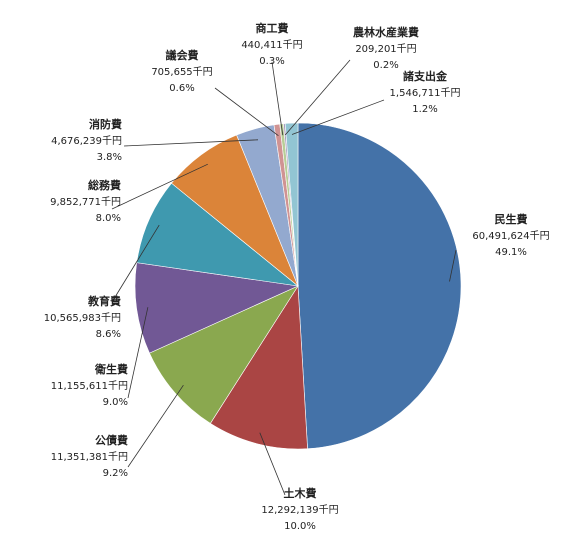  What do you see at coordinates (109, 157) in the screenshot?
I see `slice-label-percent: 3.8%` at bounding box center [109, 157].